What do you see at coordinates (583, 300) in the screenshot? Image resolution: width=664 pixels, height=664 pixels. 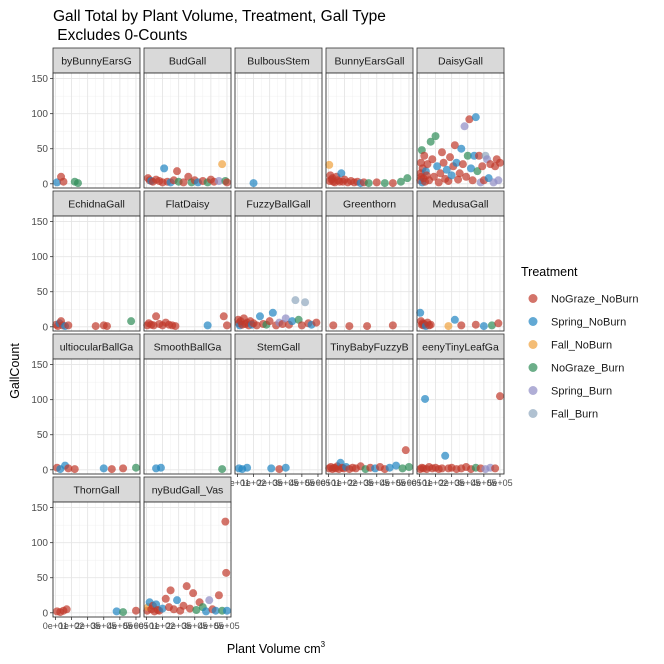 I see `legend-item: NoGraze_NoBurn` at bounding box center [583, 300].